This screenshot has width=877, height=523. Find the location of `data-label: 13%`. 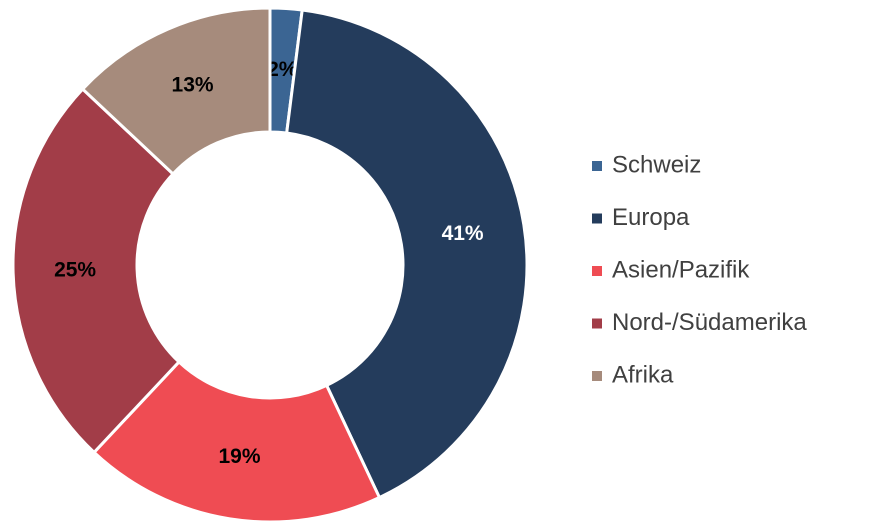

data-label: 13% is located at coordinates (193, 85).